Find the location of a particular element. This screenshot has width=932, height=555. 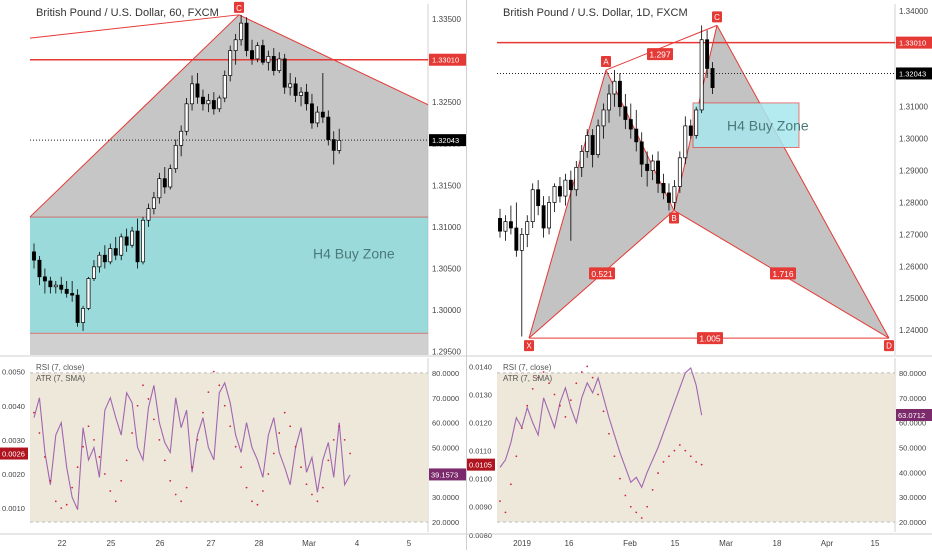

ratio-xd-badge is located at coordinates (710, 338).